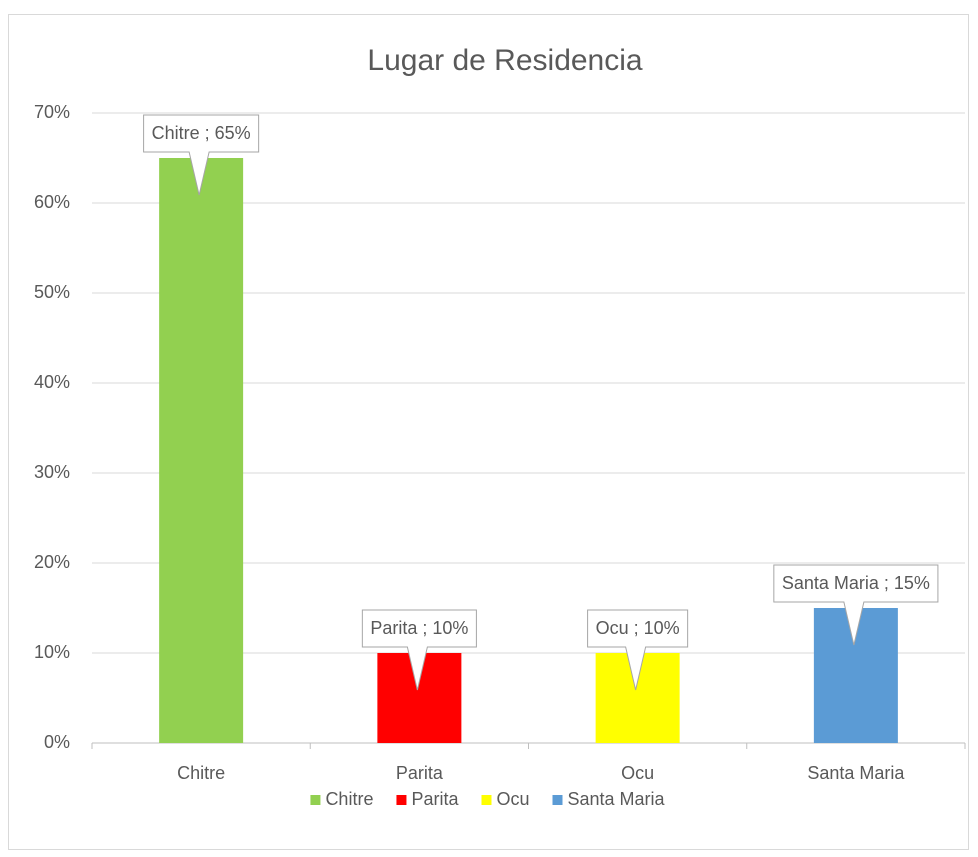 This screenshot has width=978, height=857. What do you see at coordinates (52, 382) in the screenshot?
I see `y-tick-label: 40%` at bounding box center [52, 382].